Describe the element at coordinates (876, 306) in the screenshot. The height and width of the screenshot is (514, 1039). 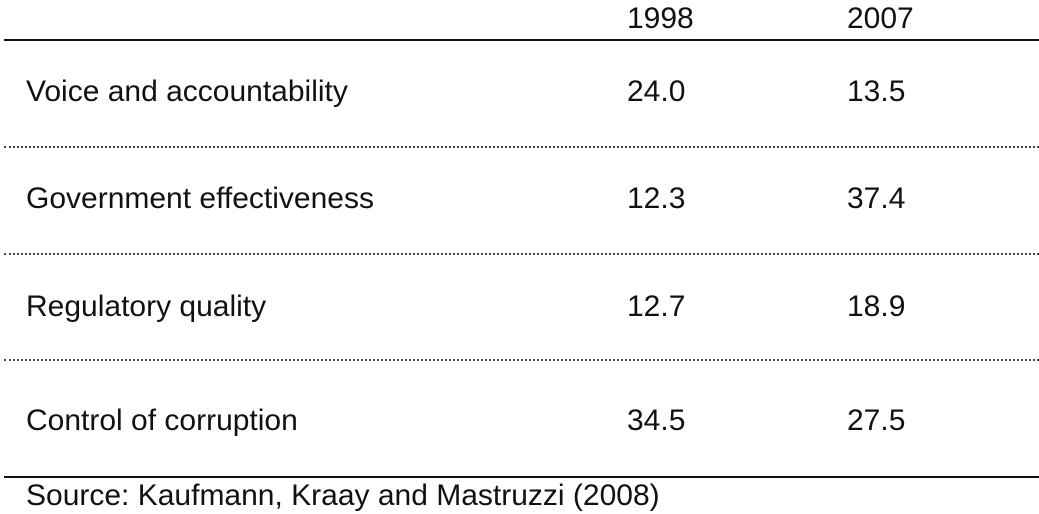
I see `row-value-2007: 18.9` at that location.